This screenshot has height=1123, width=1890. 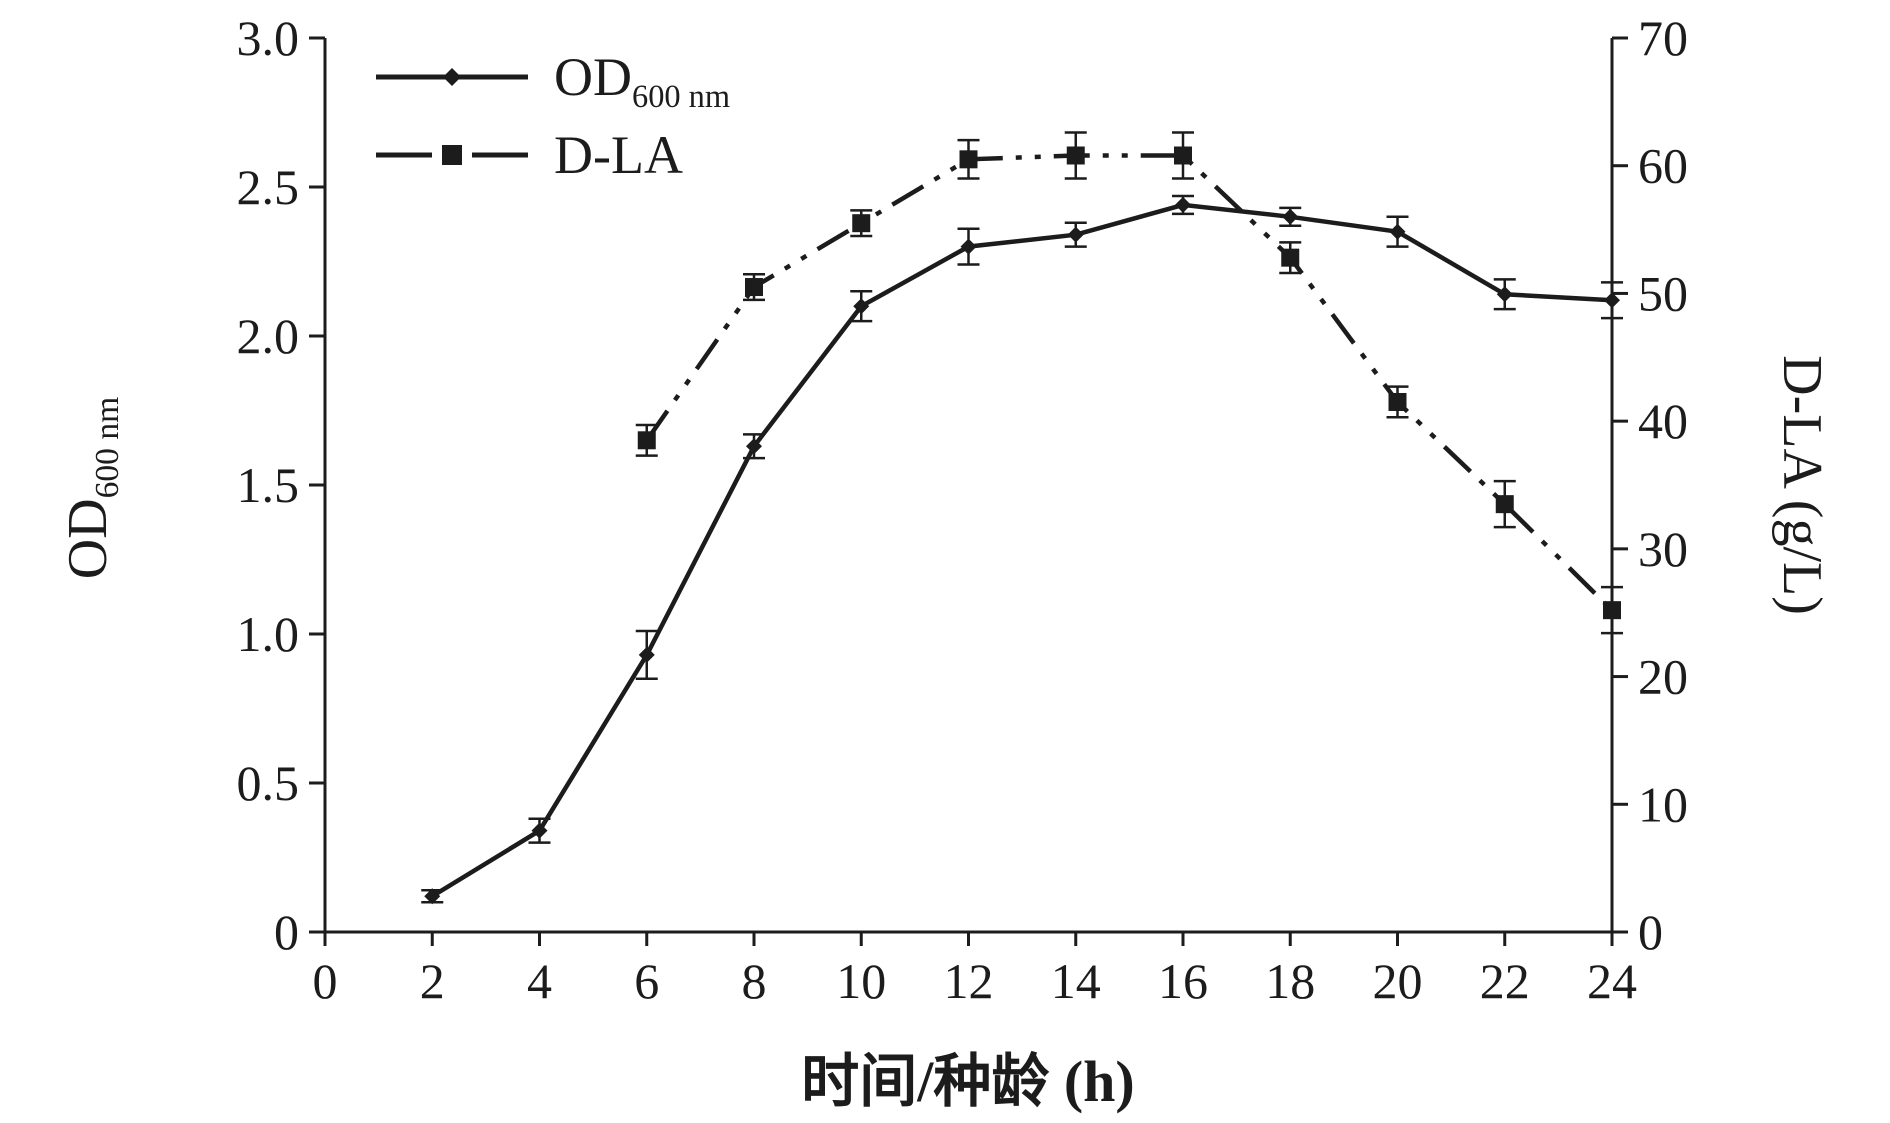 What do you see at coordinates (1505, 981) in the screenshot?
I see `x-axis-tick-label: 22` at bounding box center [1505, 981].